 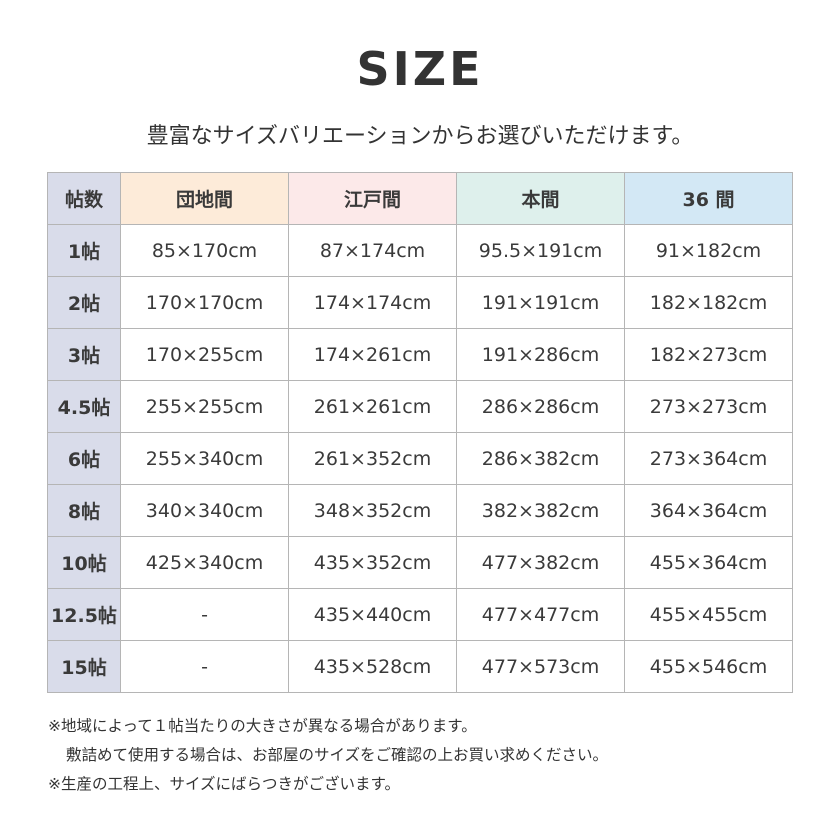 What do you see at coordinates (708, 198) in the screenshot?
I see `header-36ma: 36 間` at bounding box center [708, 198].